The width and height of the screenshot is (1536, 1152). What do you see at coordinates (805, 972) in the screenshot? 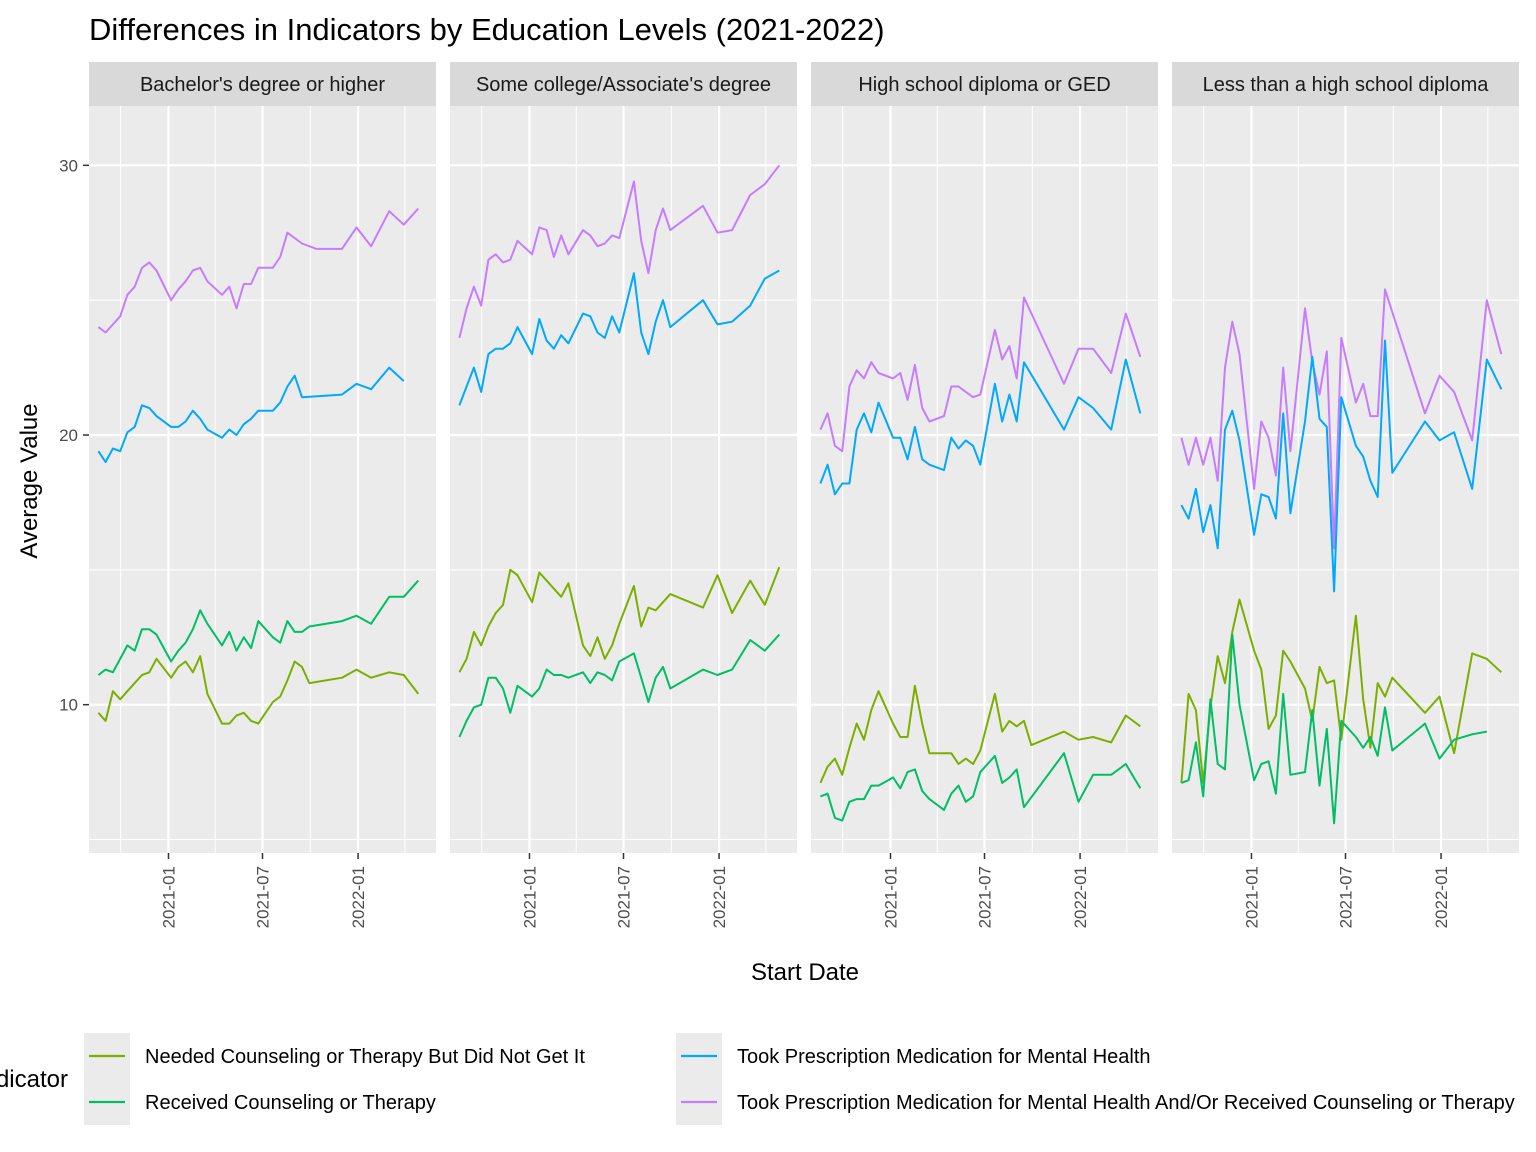
I see `x-axis-title: Start Date` at bounding box center [805, 972].